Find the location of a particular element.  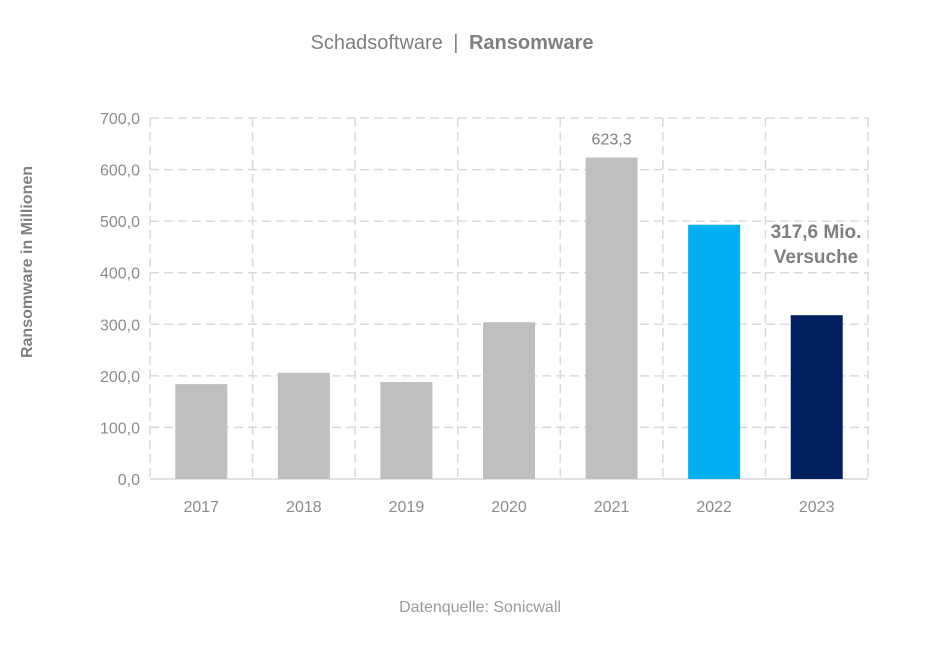

chart-title: Schadsoftware | Ransomware is located at coordinates (452, 43).